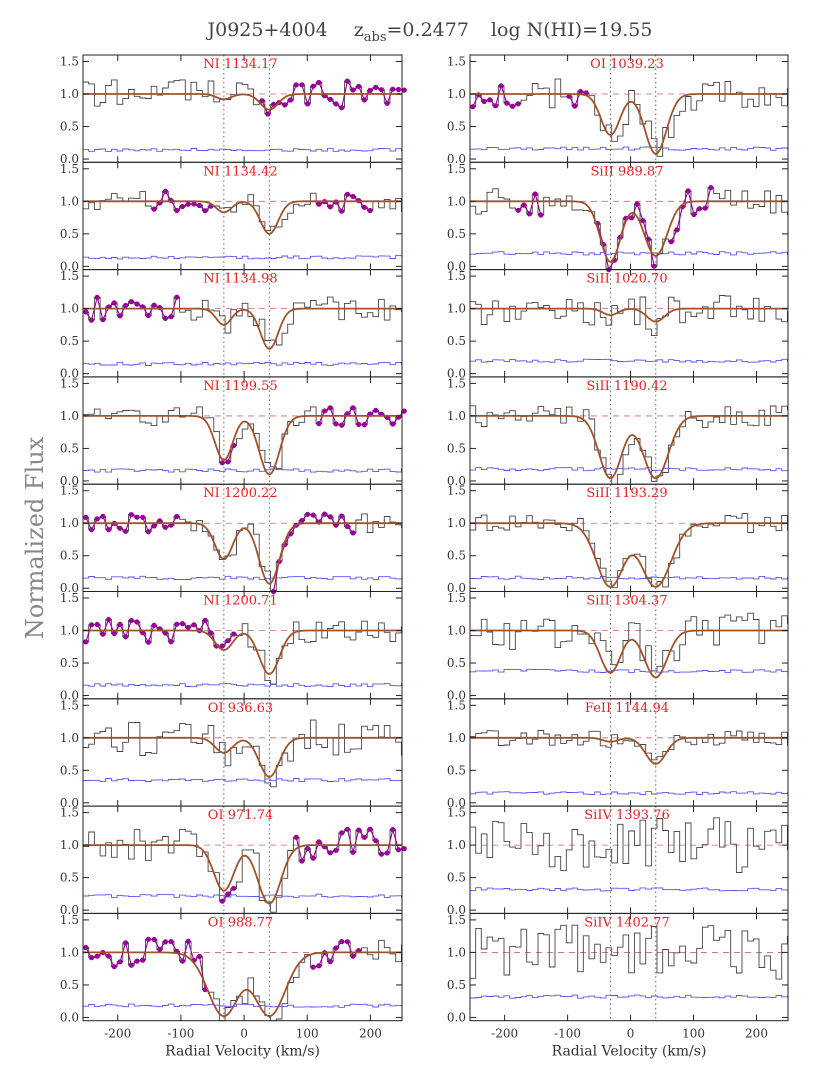  I want to click on ion-label: NI 1134.17, so click(240, 64).